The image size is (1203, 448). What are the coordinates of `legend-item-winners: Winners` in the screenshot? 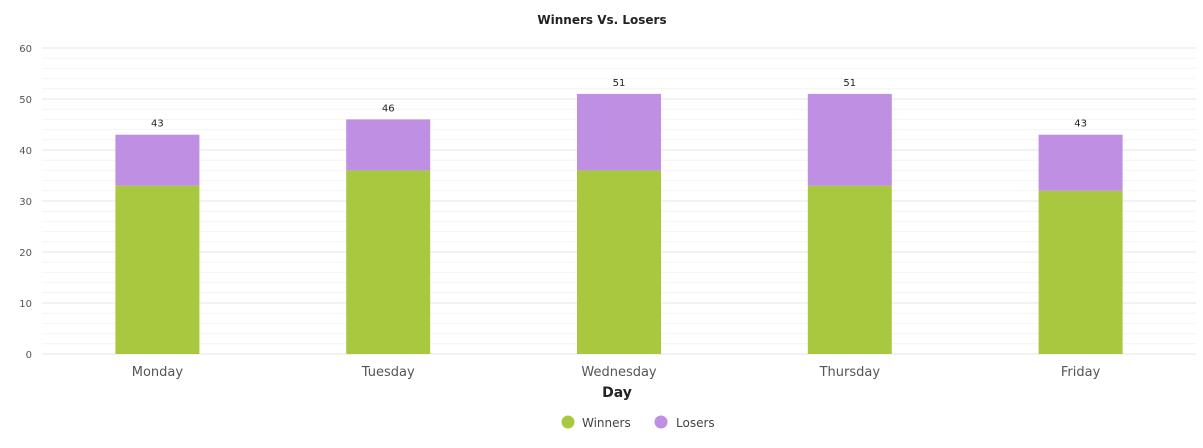 It's located at (596, 423).